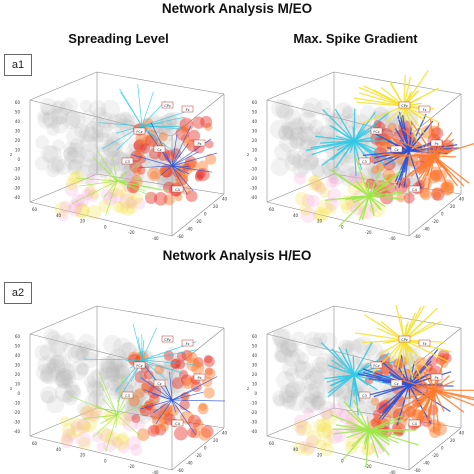 This screenshot has height=474, width=474. What do you see at coordinates (180, 236) in the screenshot?
I see `y-tick-label: -60` at bounding box center [180, 236].